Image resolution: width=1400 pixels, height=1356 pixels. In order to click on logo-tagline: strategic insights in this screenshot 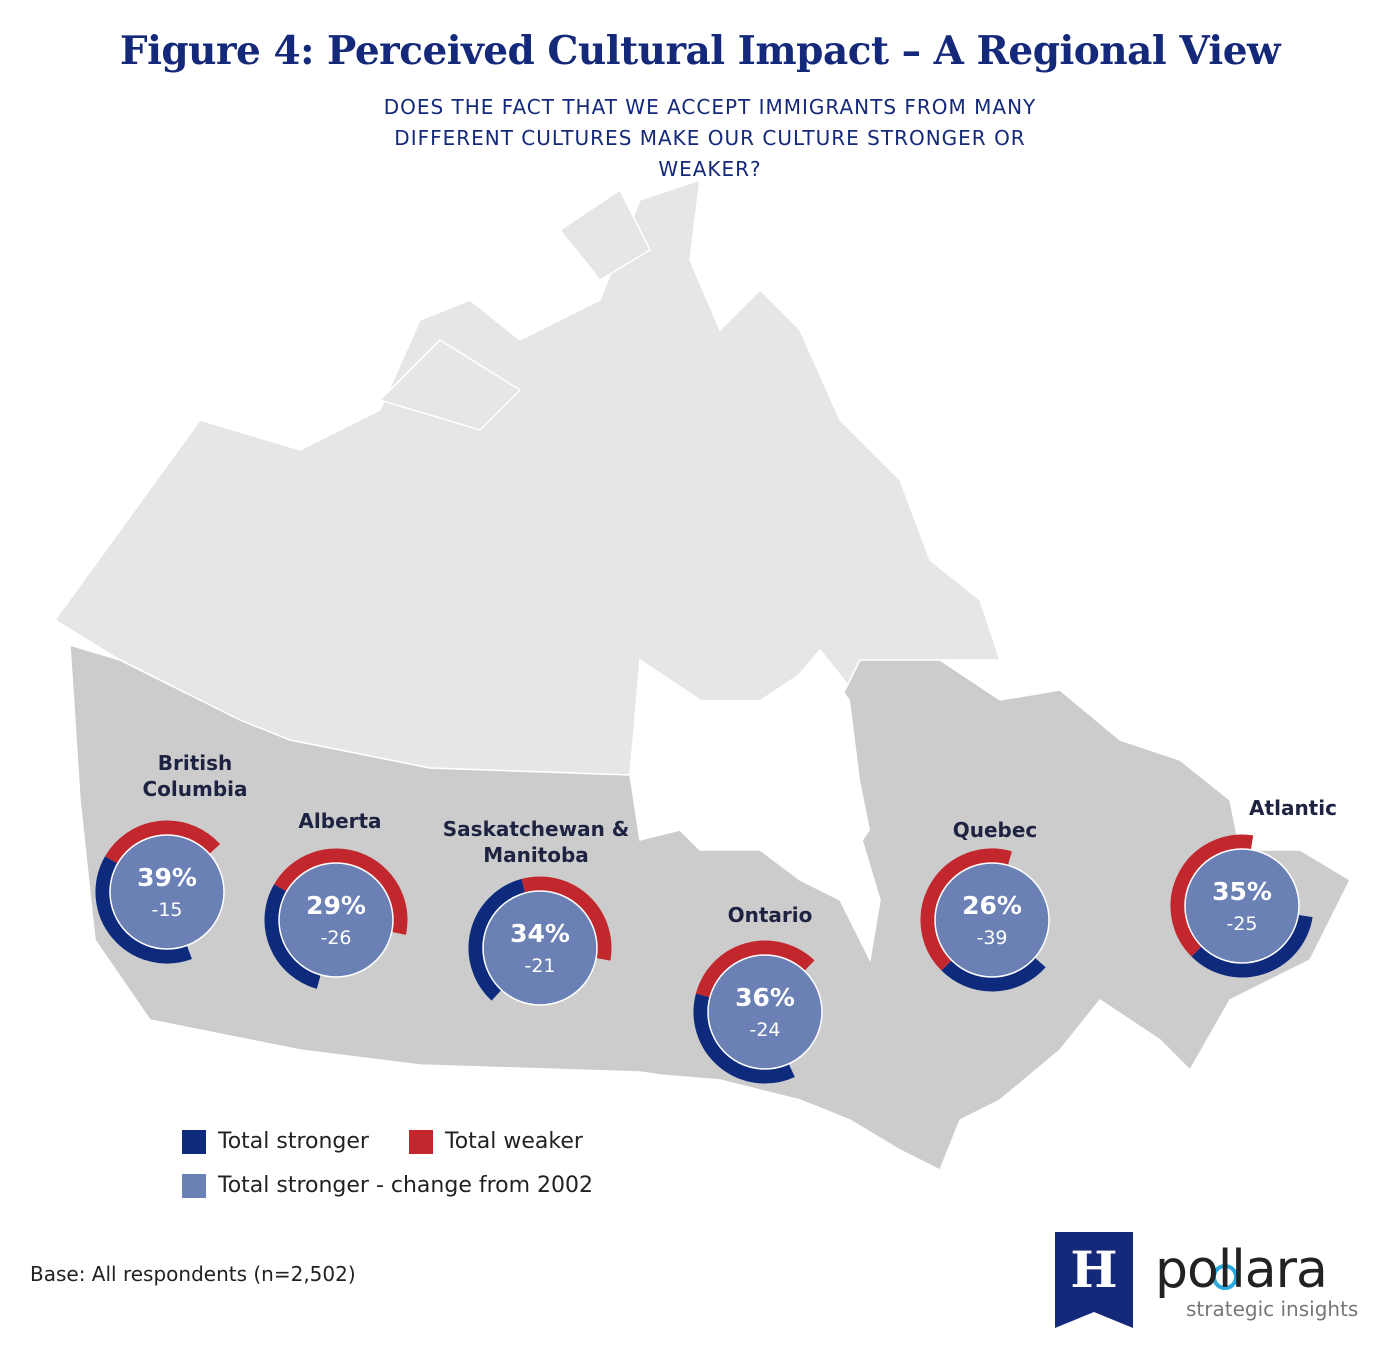, I will do `click(1272, 1309)`.